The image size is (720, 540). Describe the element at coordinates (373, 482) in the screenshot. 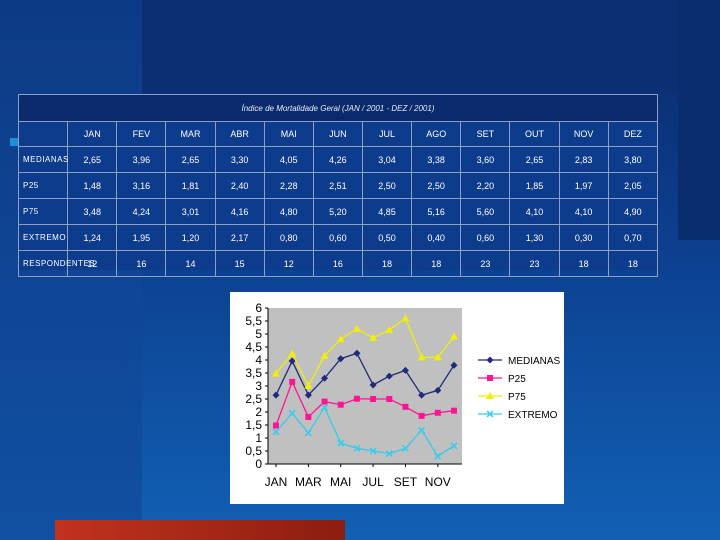

I see `x-tick-label: JUL` at that location.